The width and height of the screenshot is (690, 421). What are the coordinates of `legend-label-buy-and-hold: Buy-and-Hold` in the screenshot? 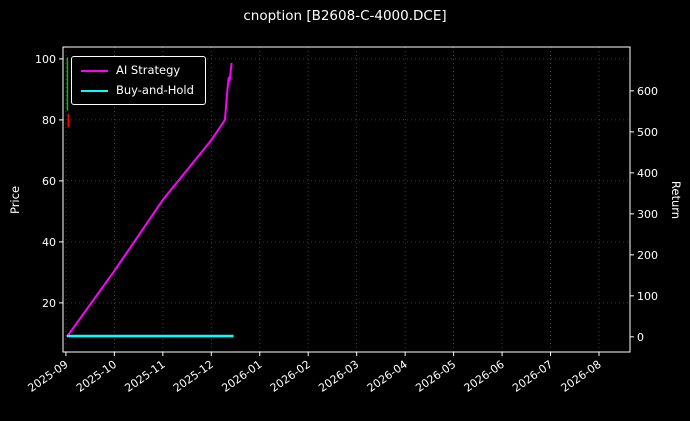 It's located at (155, 90).